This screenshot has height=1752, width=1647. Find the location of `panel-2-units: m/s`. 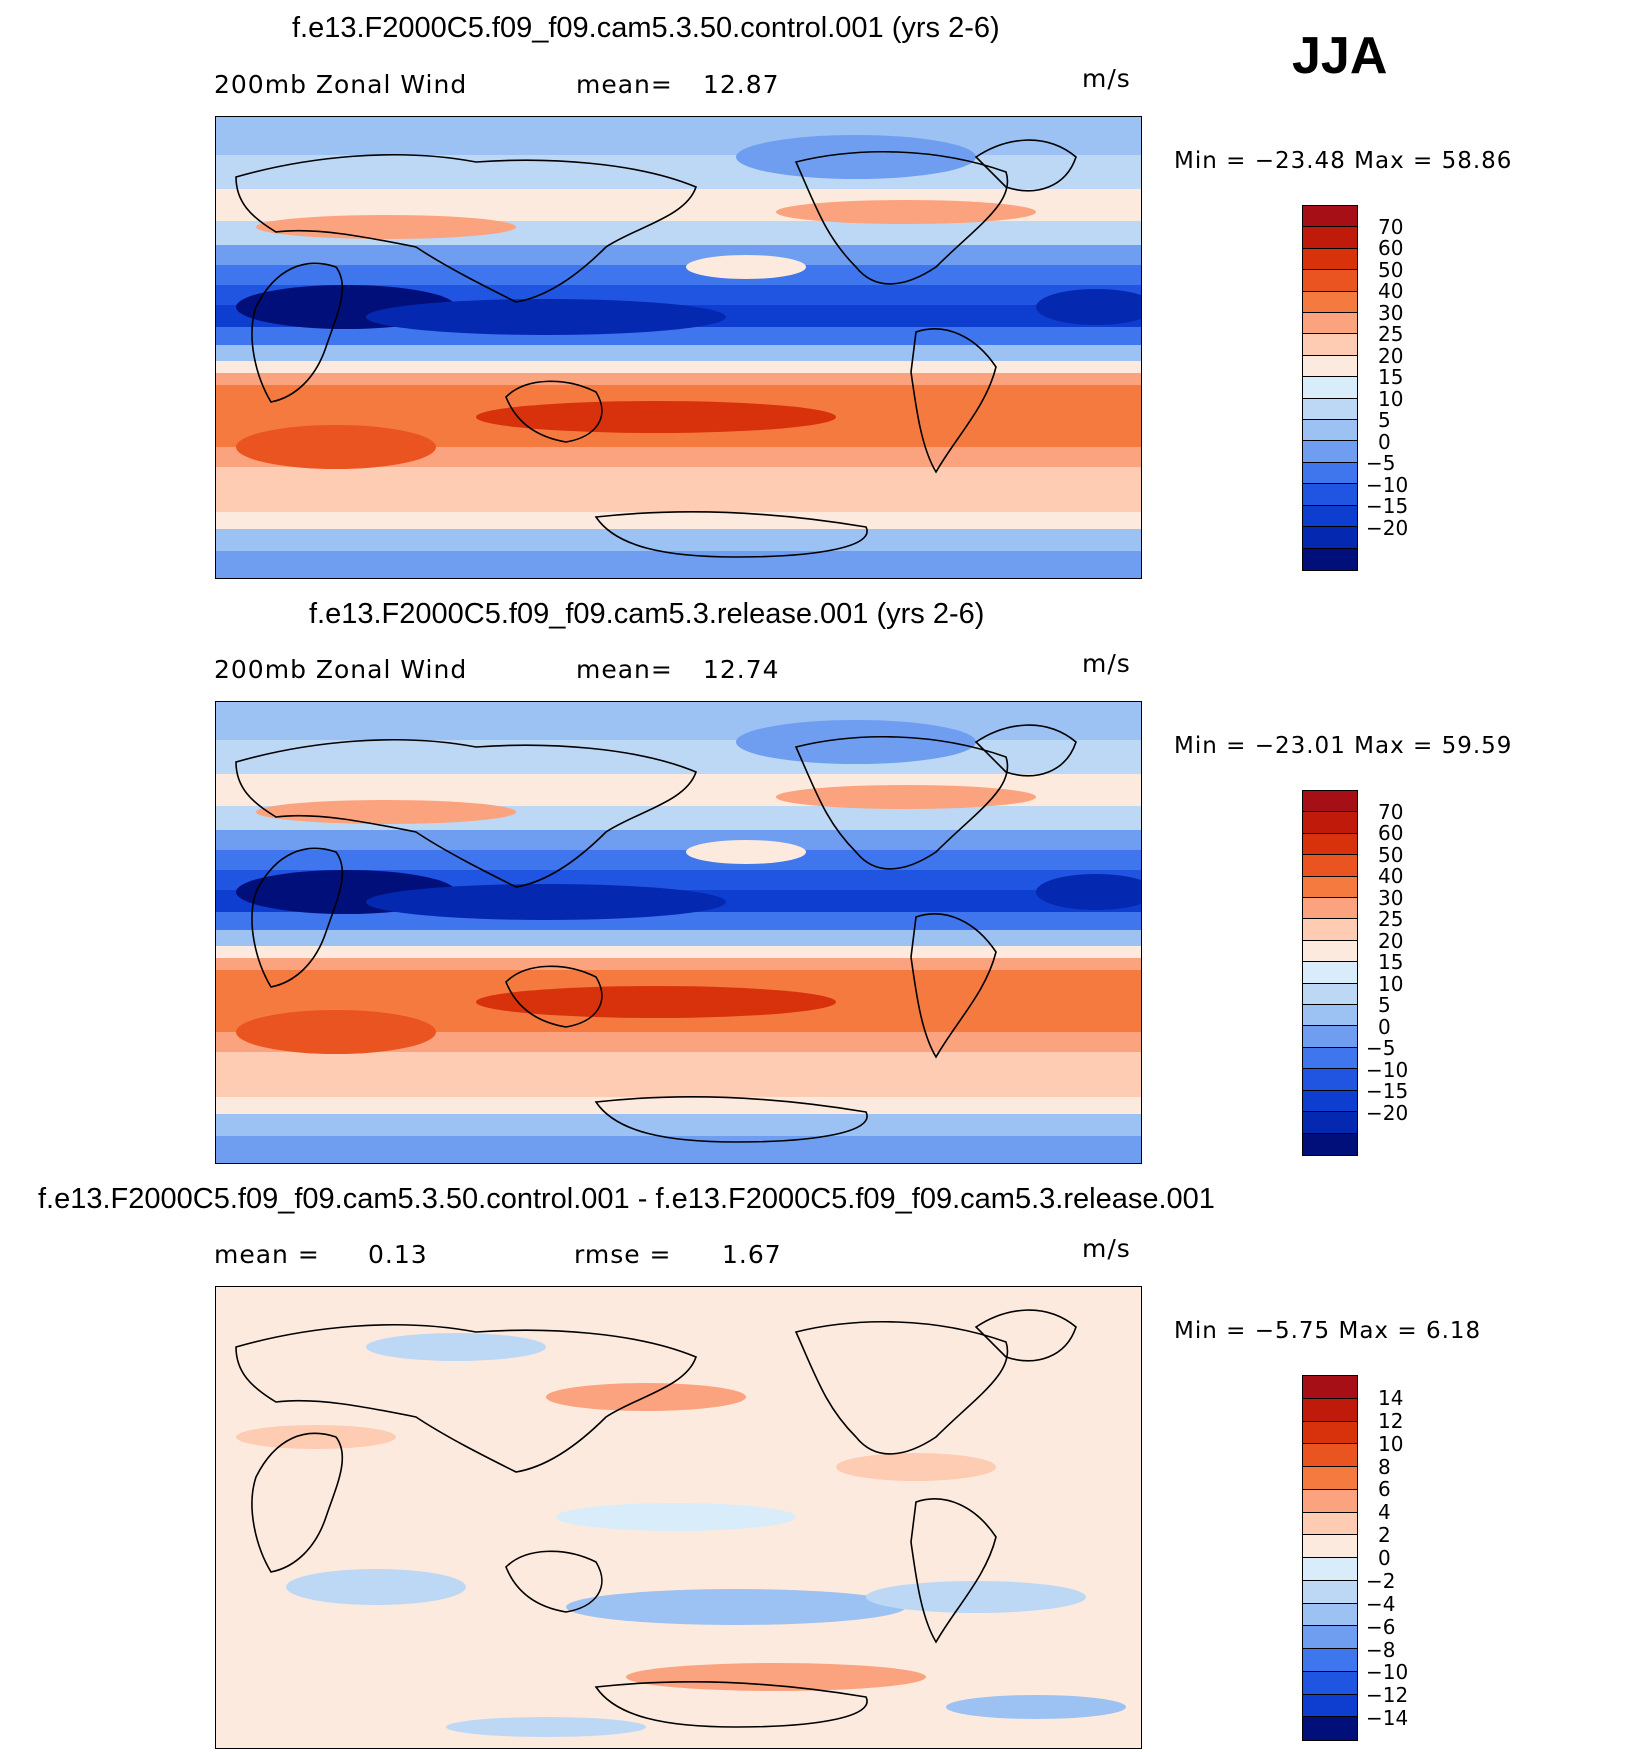

panel-2-units: m/s is located at coordinates (1106, 663).